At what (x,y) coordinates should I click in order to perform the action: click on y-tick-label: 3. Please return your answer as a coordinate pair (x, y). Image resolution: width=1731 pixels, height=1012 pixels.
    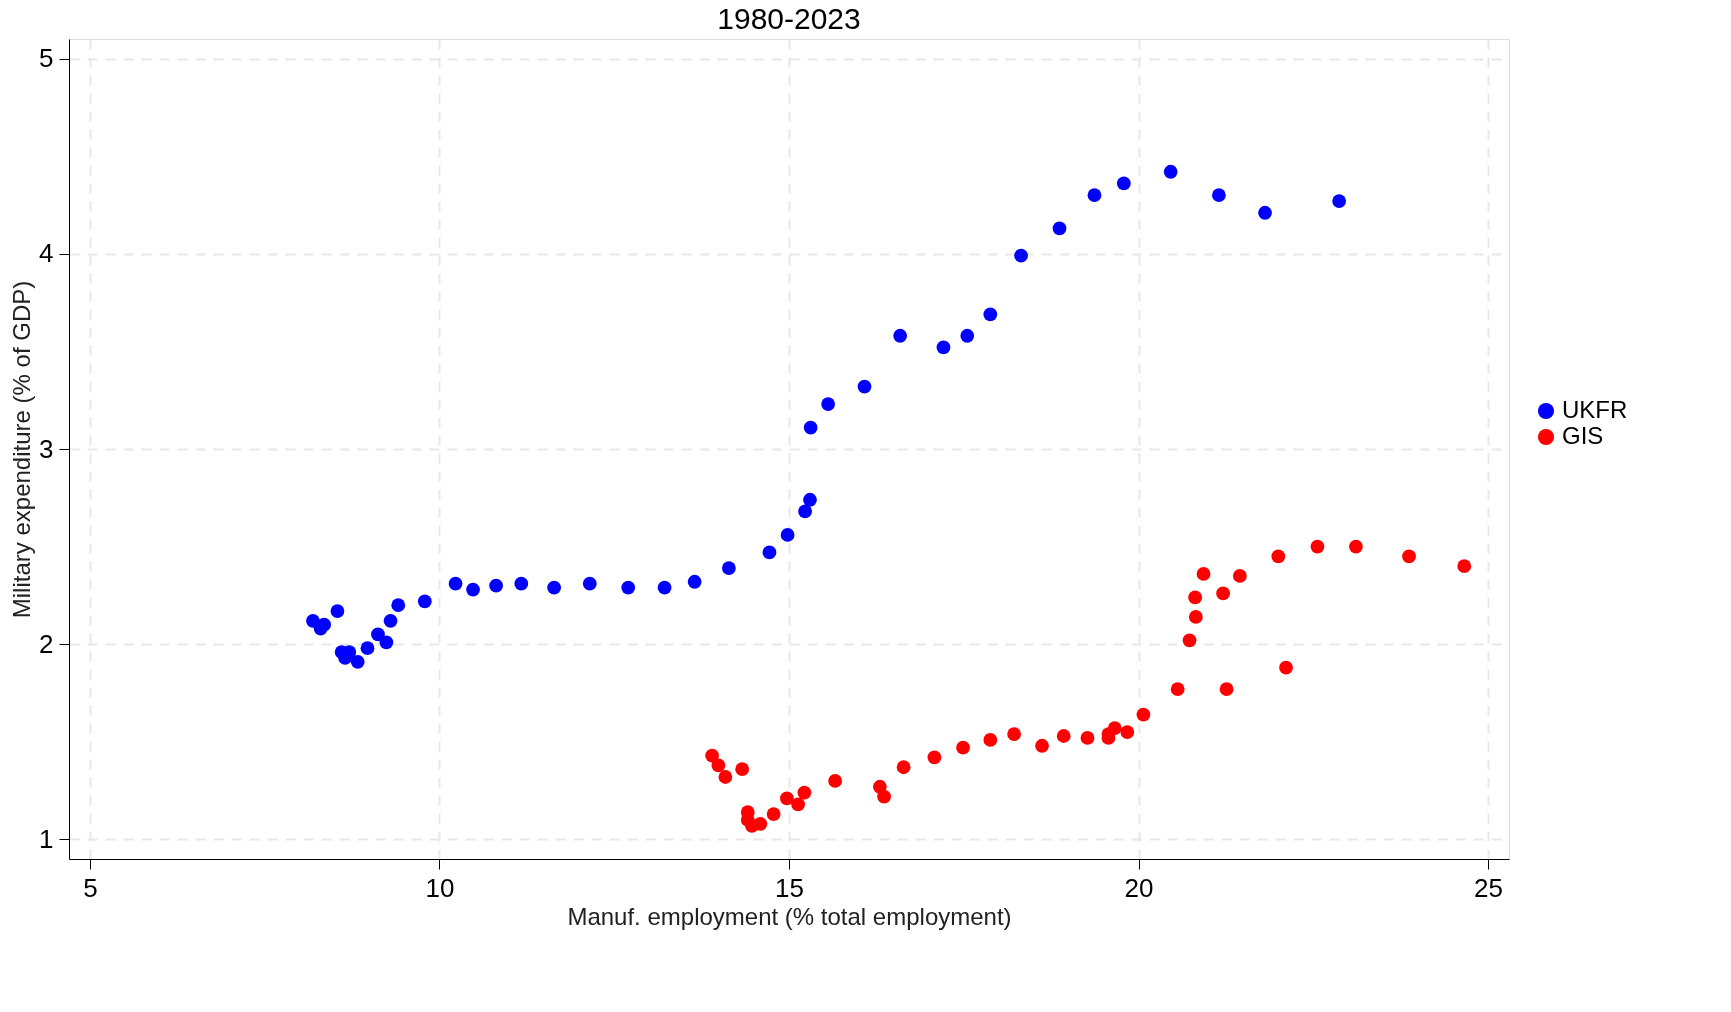
    Looking at the image, I should click on (46, 448).